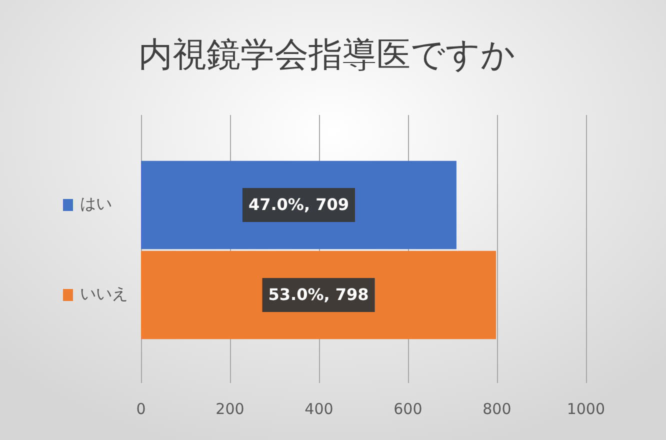 The width and height of the screenshot is (666, 440). What do you see at coordinates (299, 204) in the screenshot?
I see `data-label: 47.0%, 709` at bounding box center [299, 204].